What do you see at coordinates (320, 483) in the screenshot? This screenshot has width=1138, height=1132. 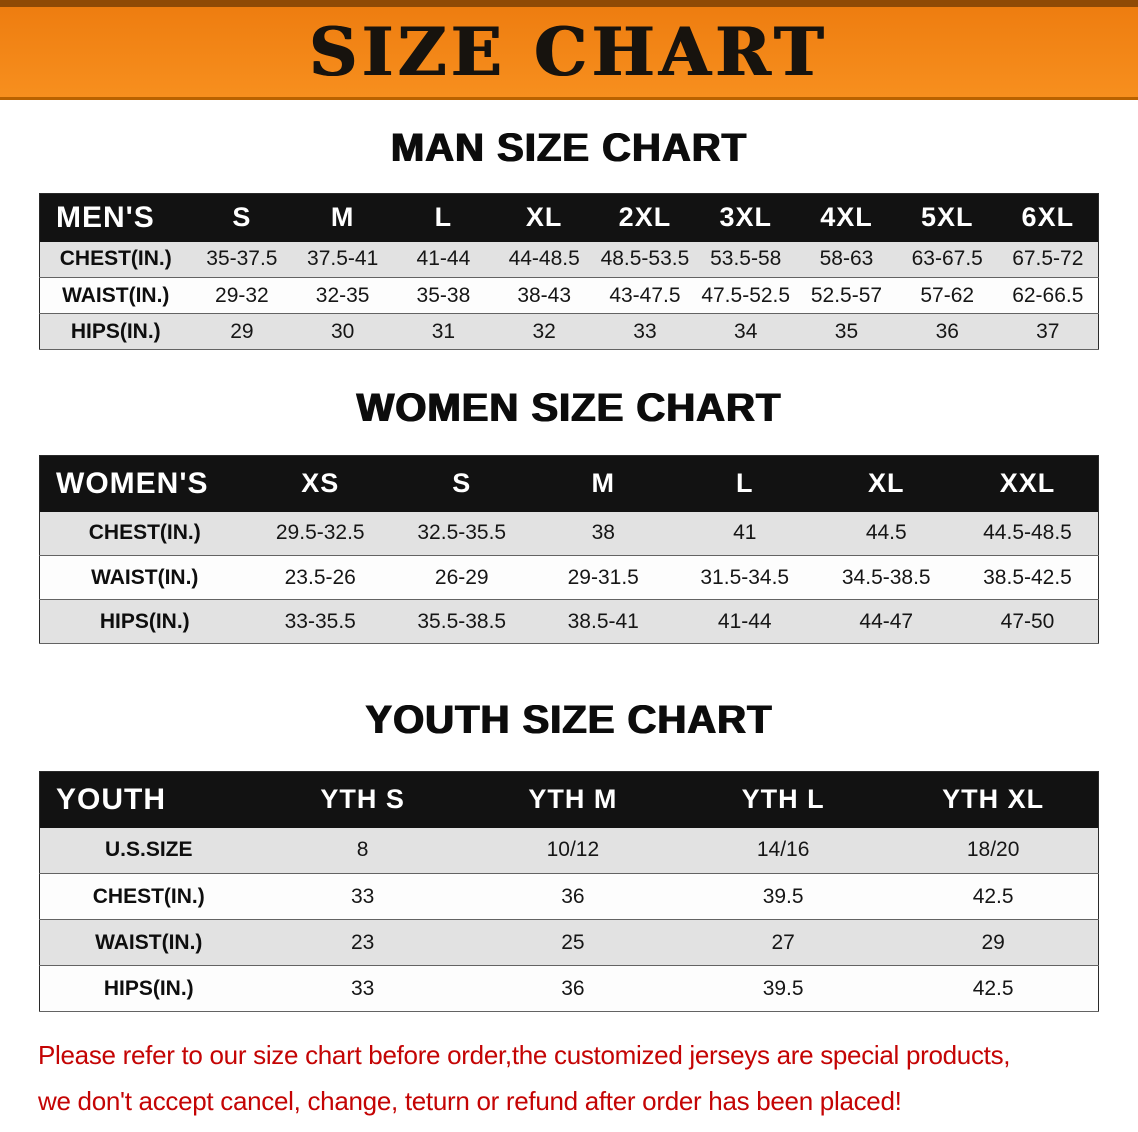 I see `size-header-cell: XS` at bounding box center [320, 483].